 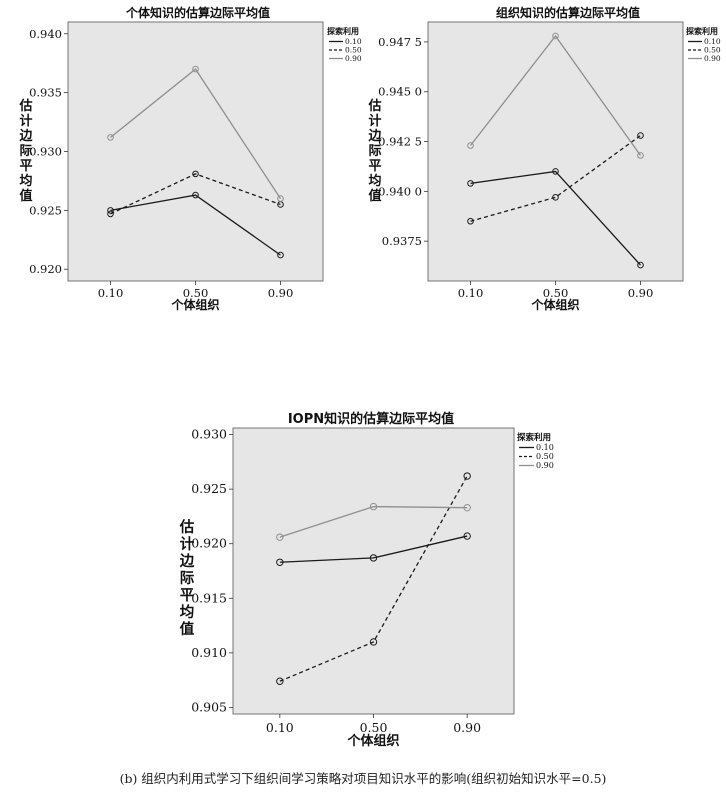 What do you see at coordinates (209, 652) in the screenshot?
I see `y-tick-label: 0.910` at bounding box center [209, 652].